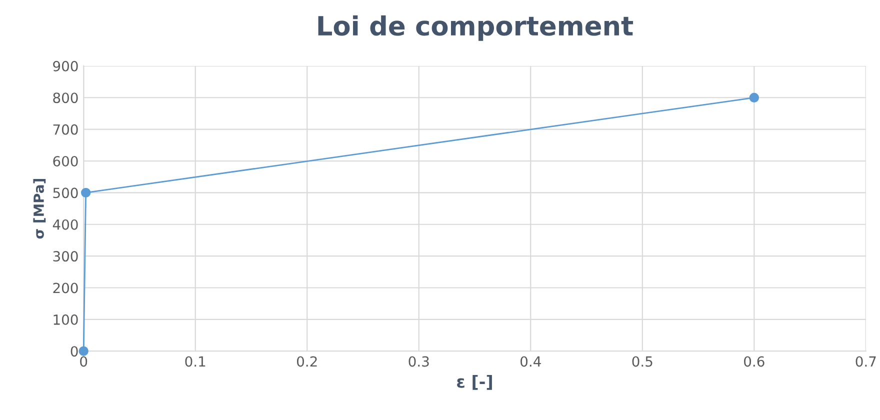 The image size is (880, 420). Describe the element at coordinates (65, 256) in the screenshot. I see `y-tick-label: 300` at that location.